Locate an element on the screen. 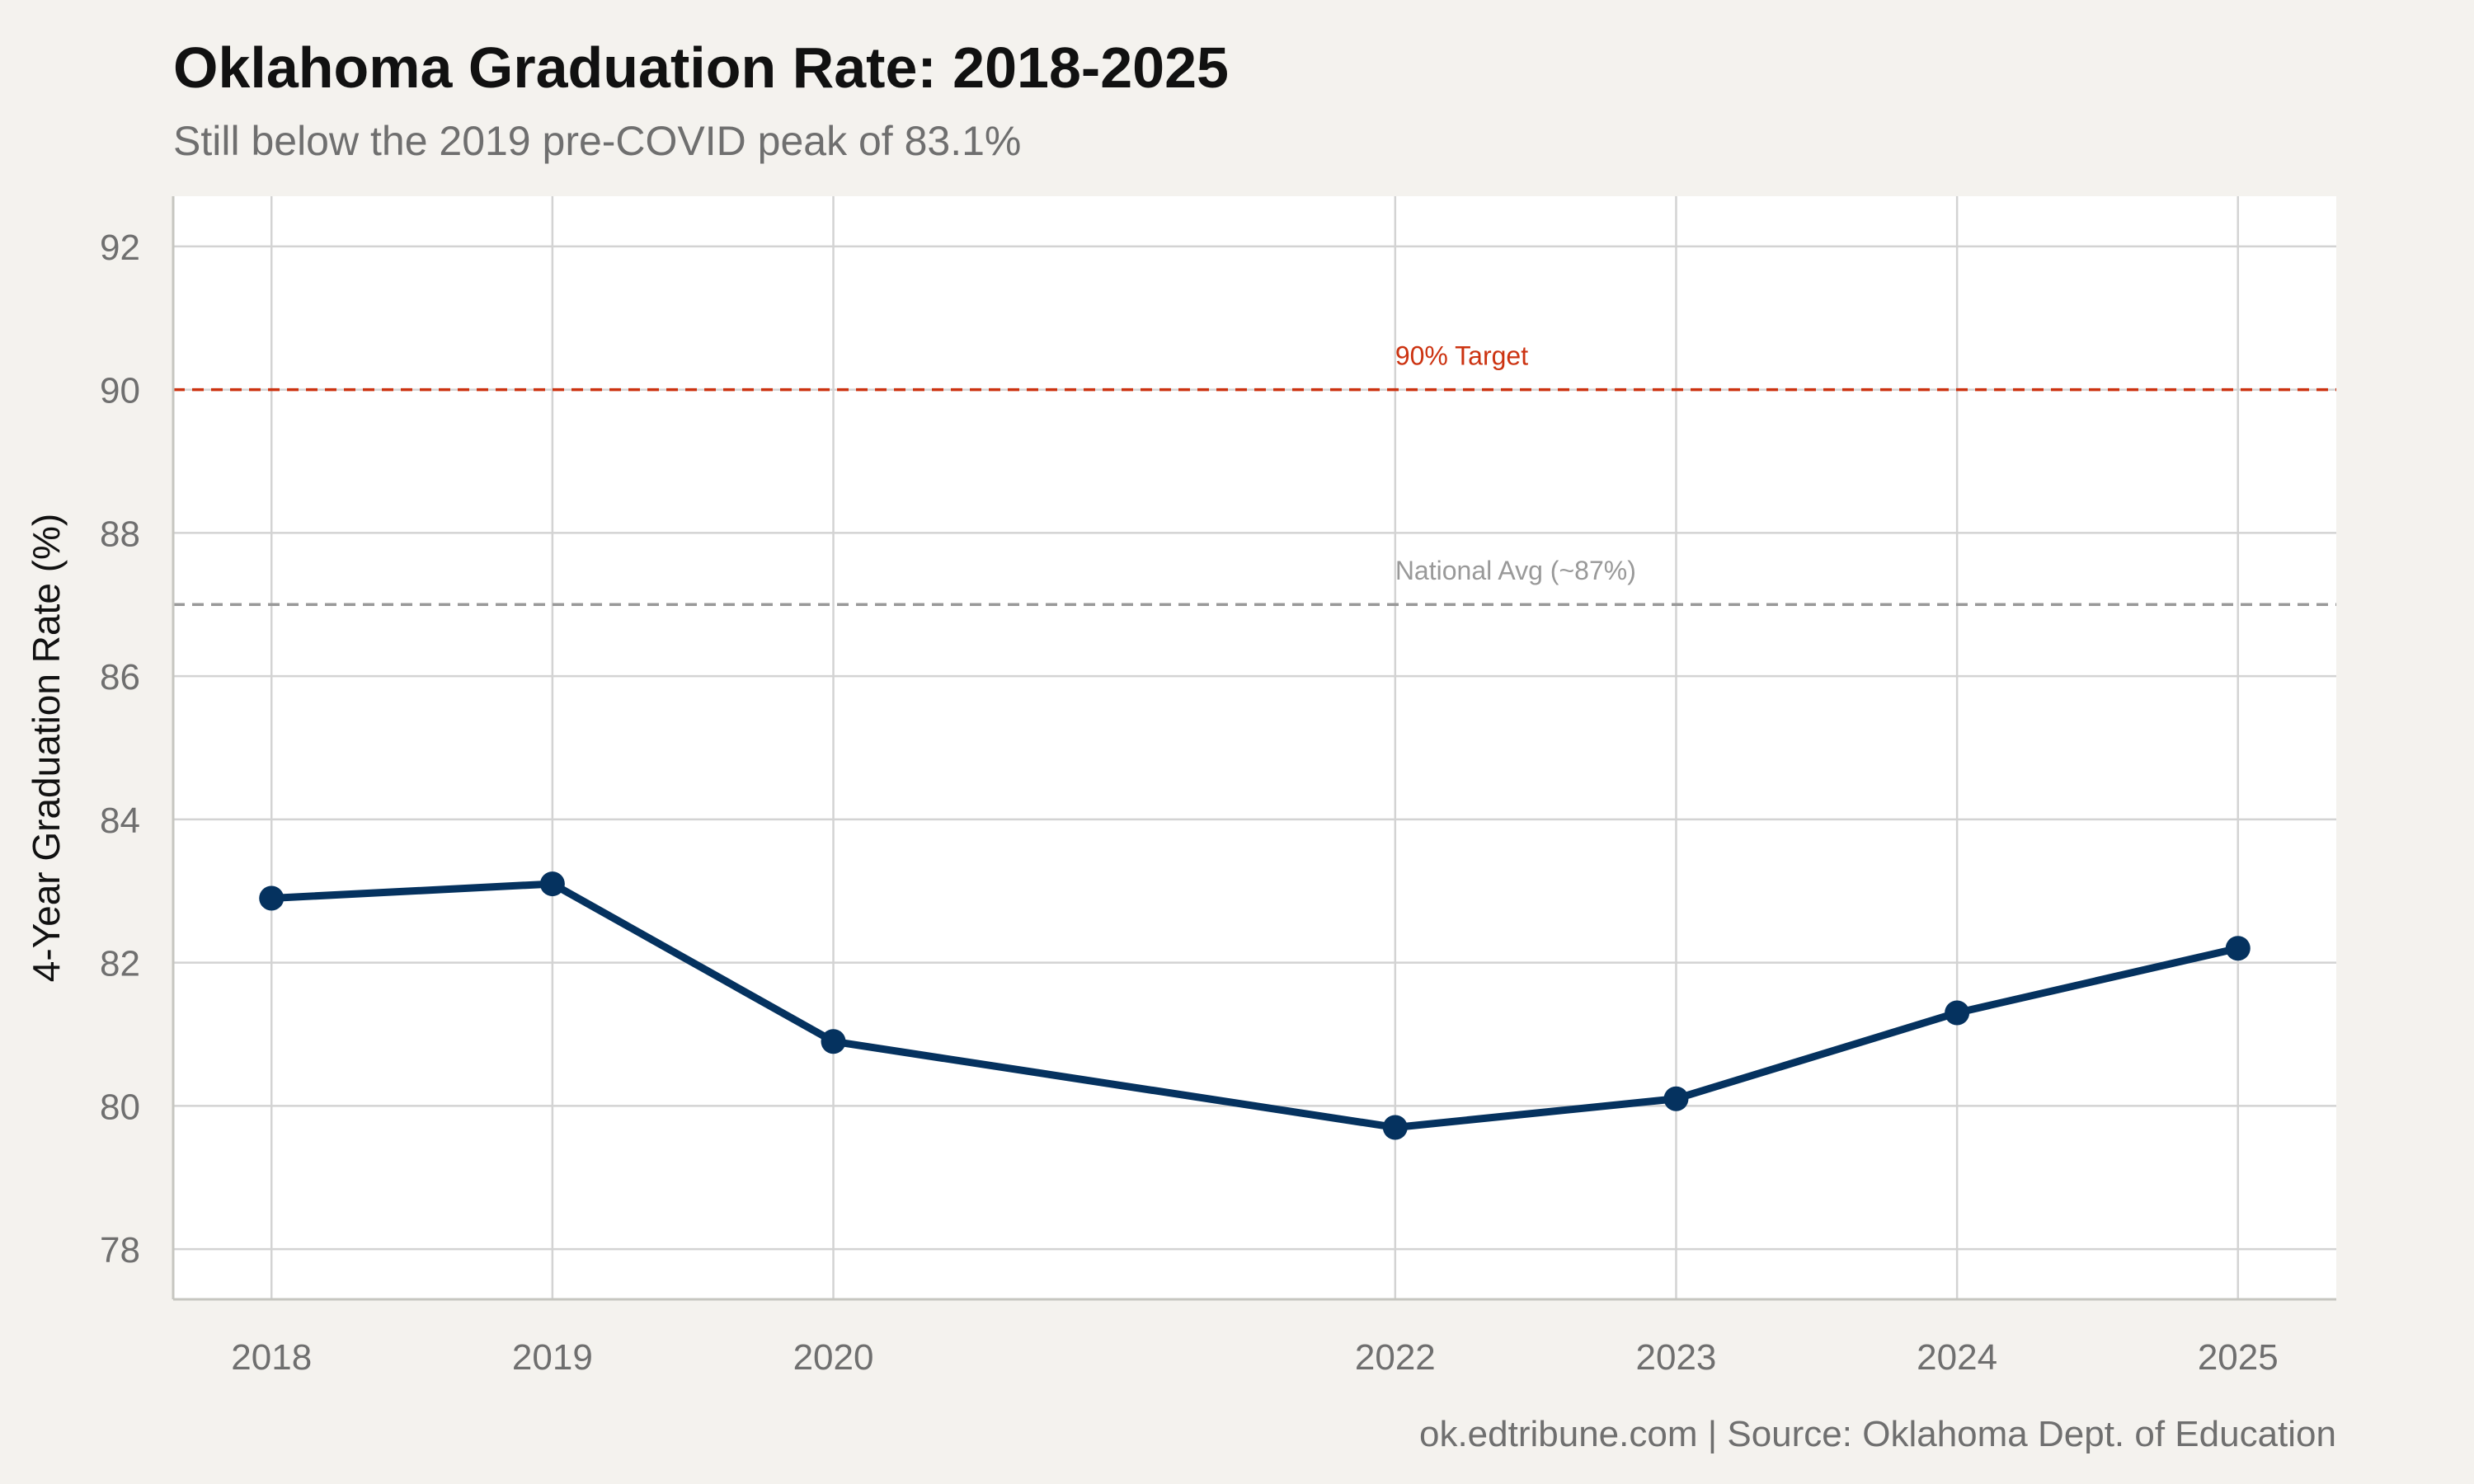 This screenshot has width=2474, height=1484. y-tick-label: 78 is located at coordinates (120, 1250).